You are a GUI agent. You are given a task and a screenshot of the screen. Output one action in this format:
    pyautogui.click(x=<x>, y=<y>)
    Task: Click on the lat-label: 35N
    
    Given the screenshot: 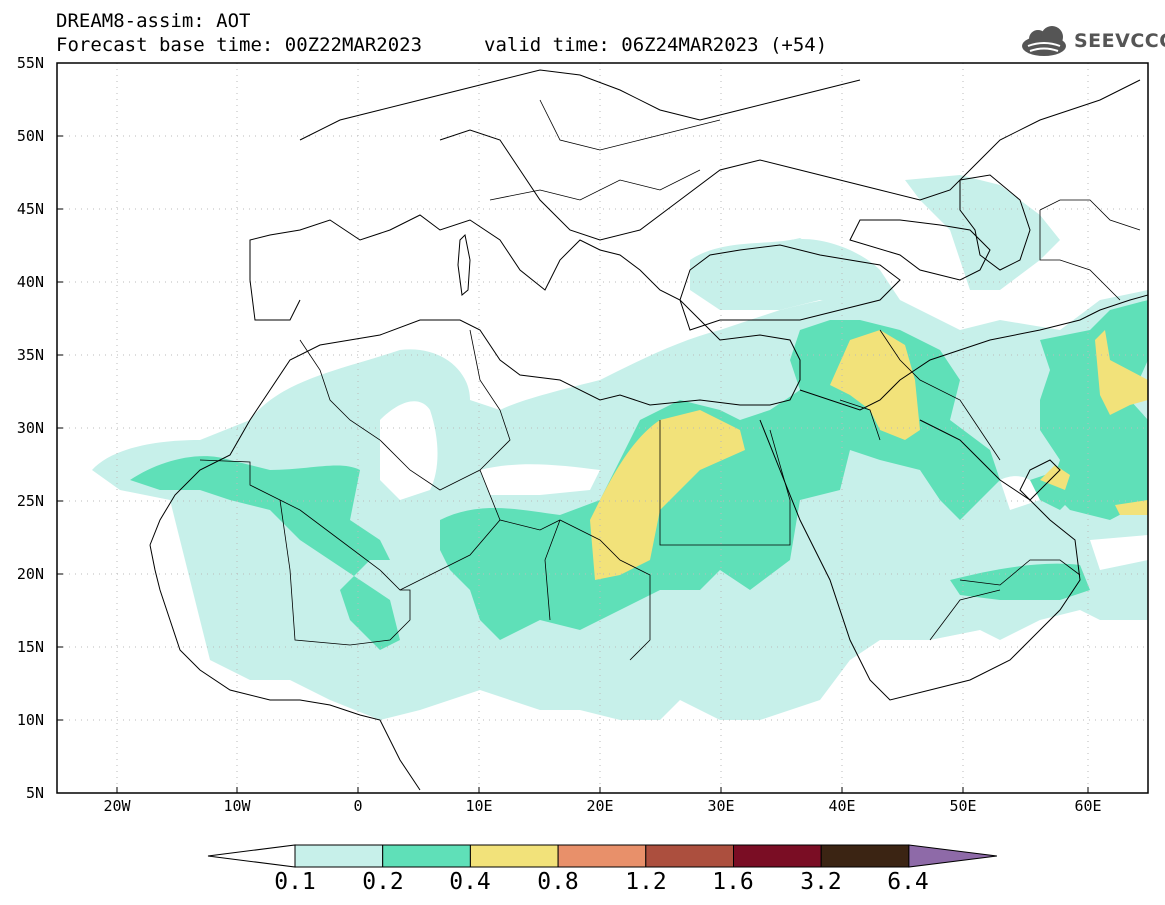 What is the action you would take?
    pyautogui.click(x=30, y=355)
    